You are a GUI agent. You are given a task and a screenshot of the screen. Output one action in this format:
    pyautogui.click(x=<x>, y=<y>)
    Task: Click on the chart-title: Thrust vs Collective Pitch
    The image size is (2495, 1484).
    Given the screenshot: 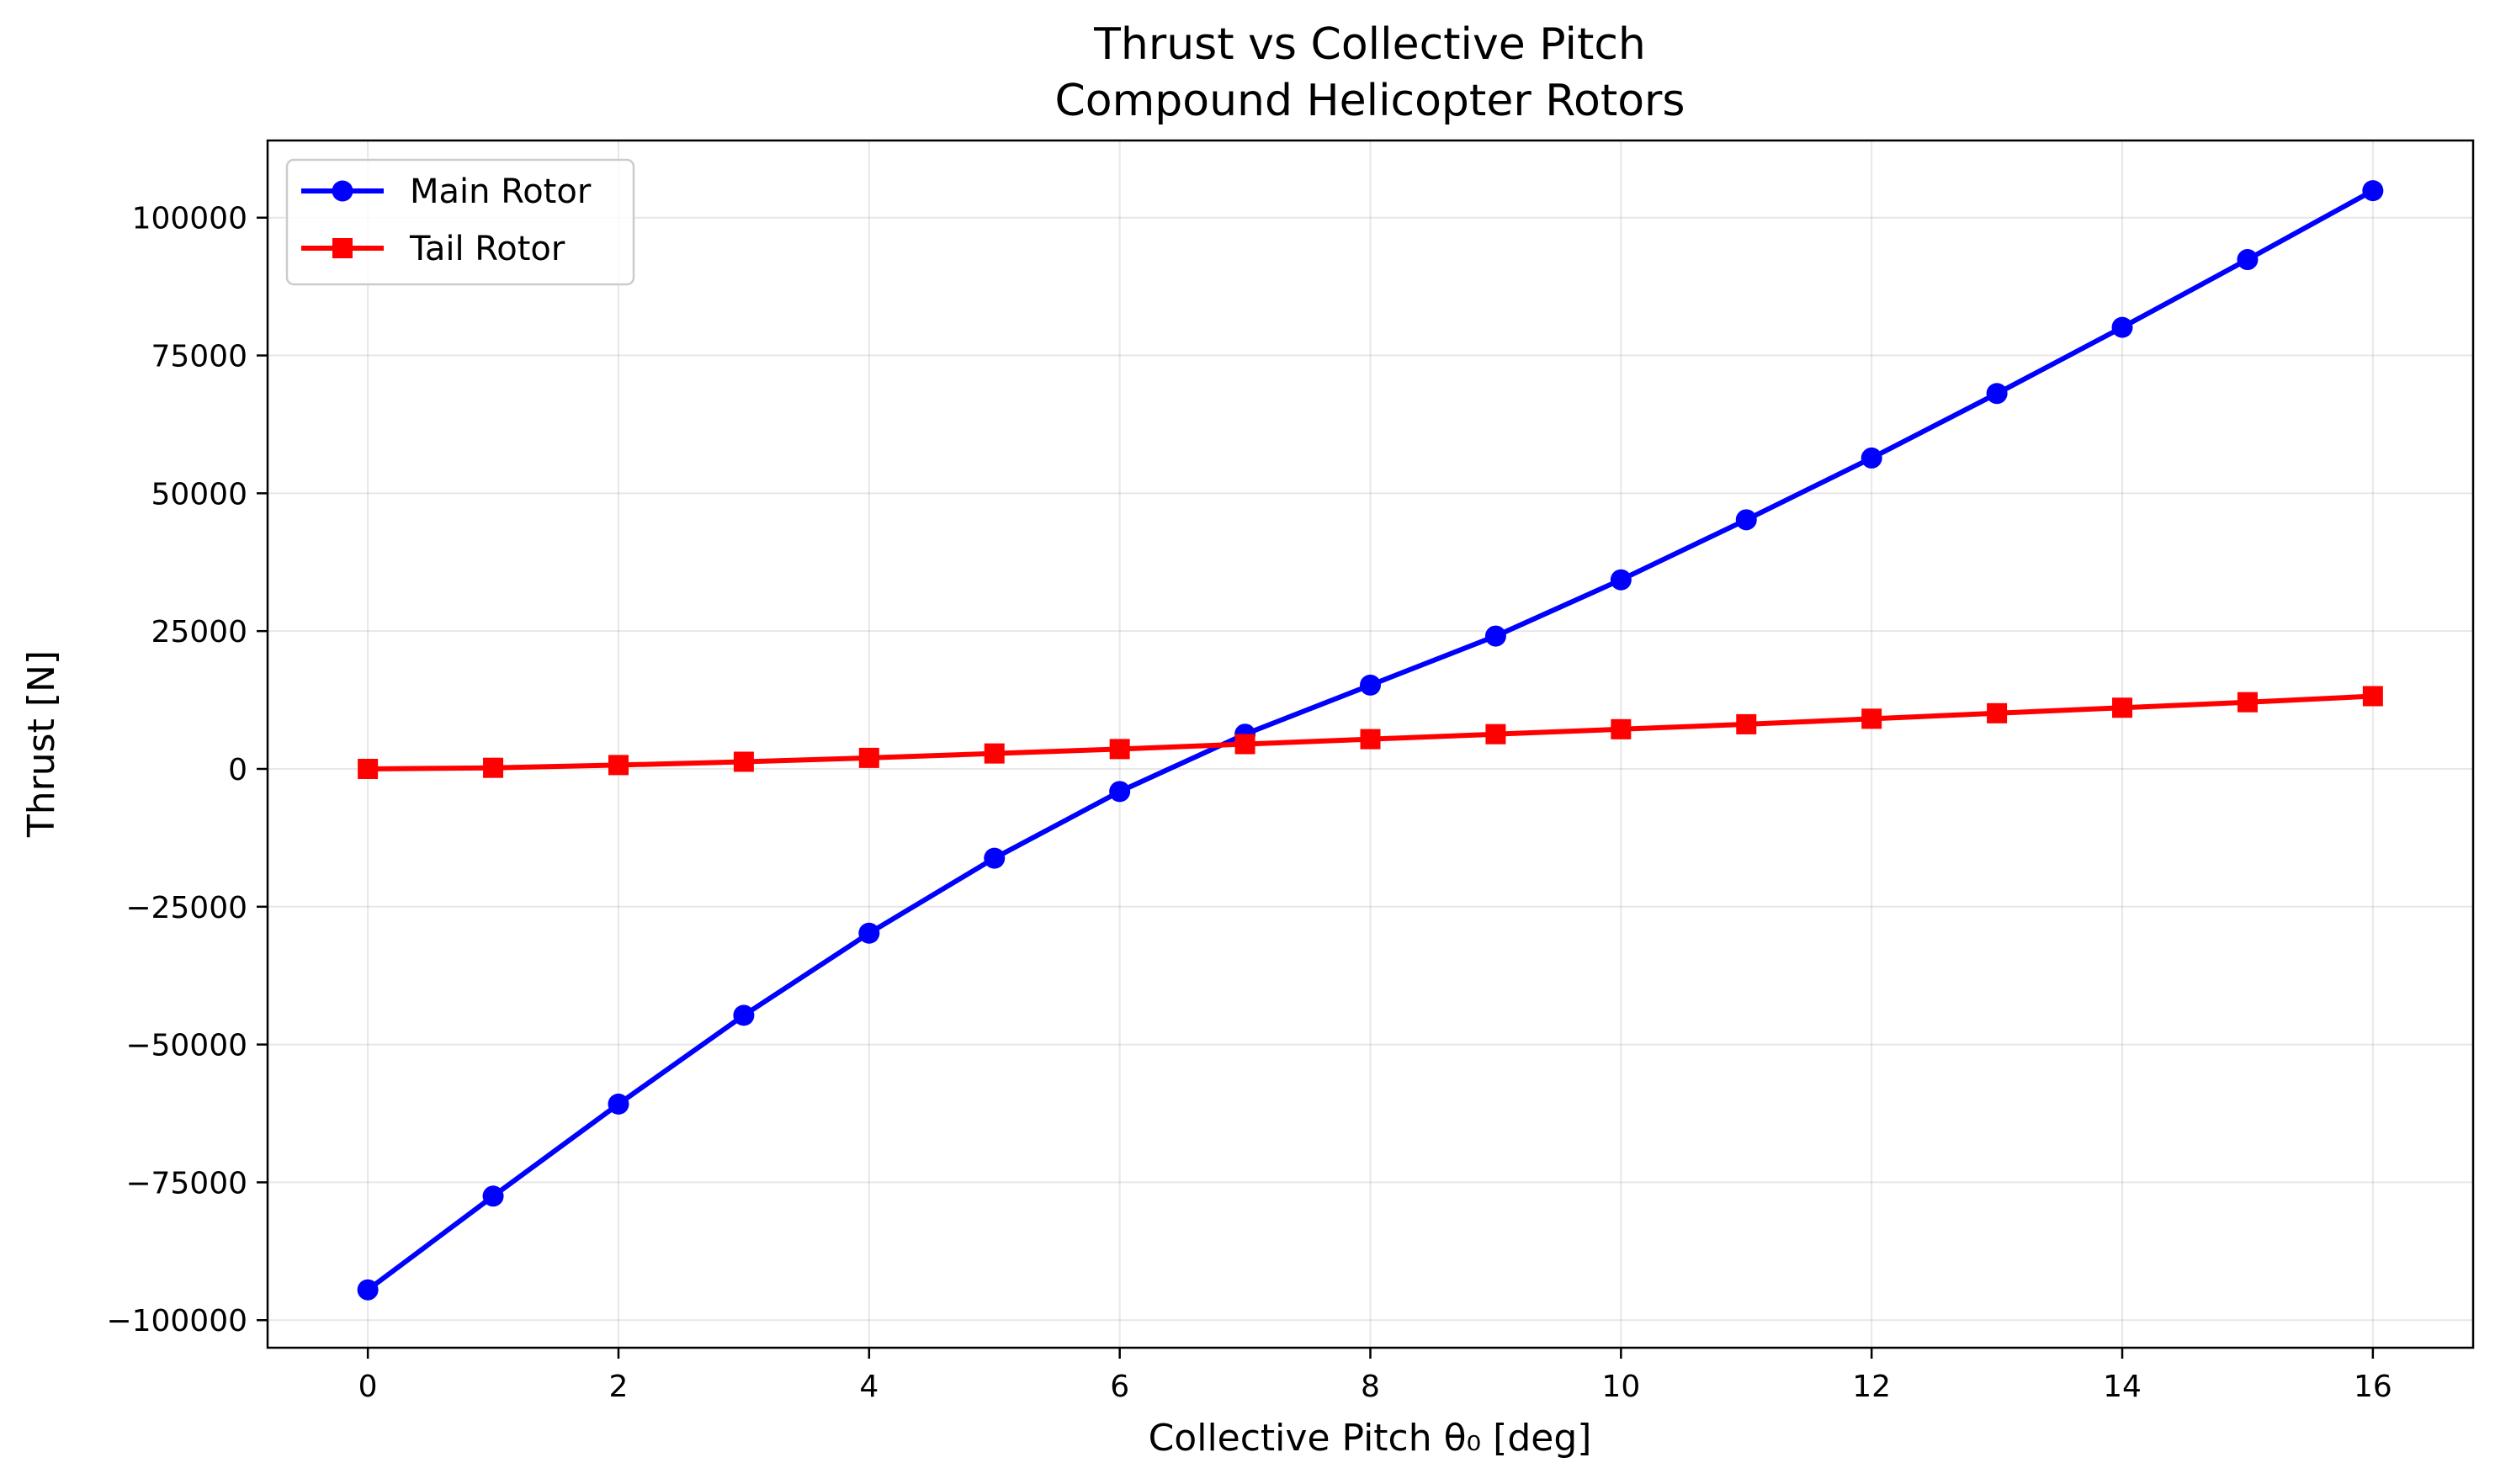 What is the action you would take?
    pyautogui.click(x=1369, y=44)
    